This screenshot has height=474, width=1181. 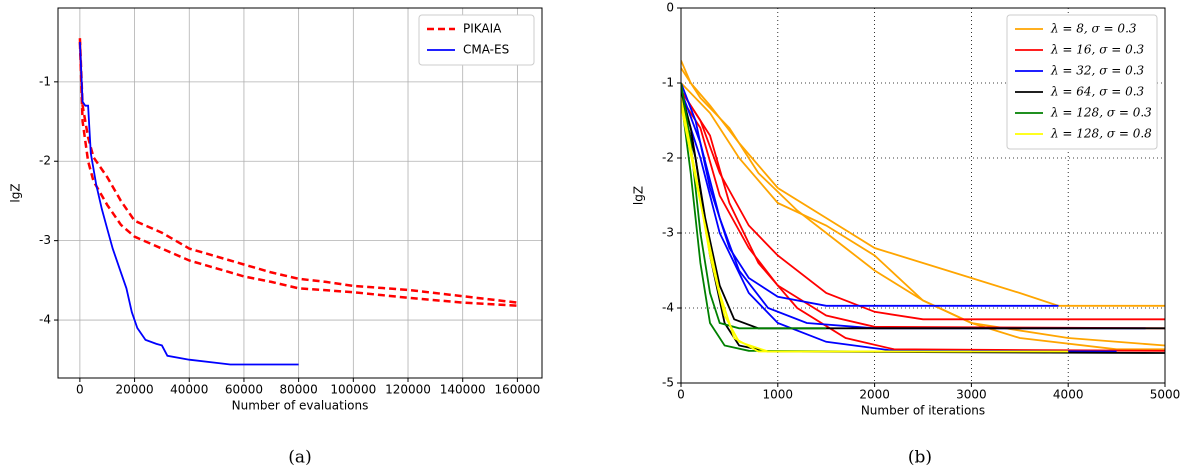 I want to click on x-tick-label: 5000, so click(x=1165, y=395).